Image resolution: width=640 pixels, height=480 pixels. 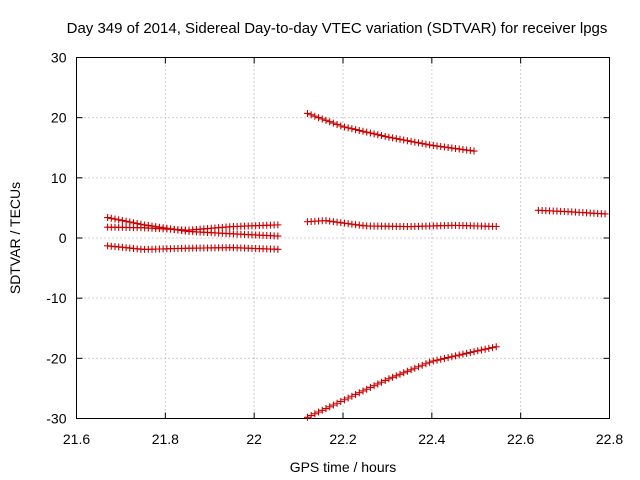 I want to click on x-tick-label: 21.6, so click(x=76, y=439).